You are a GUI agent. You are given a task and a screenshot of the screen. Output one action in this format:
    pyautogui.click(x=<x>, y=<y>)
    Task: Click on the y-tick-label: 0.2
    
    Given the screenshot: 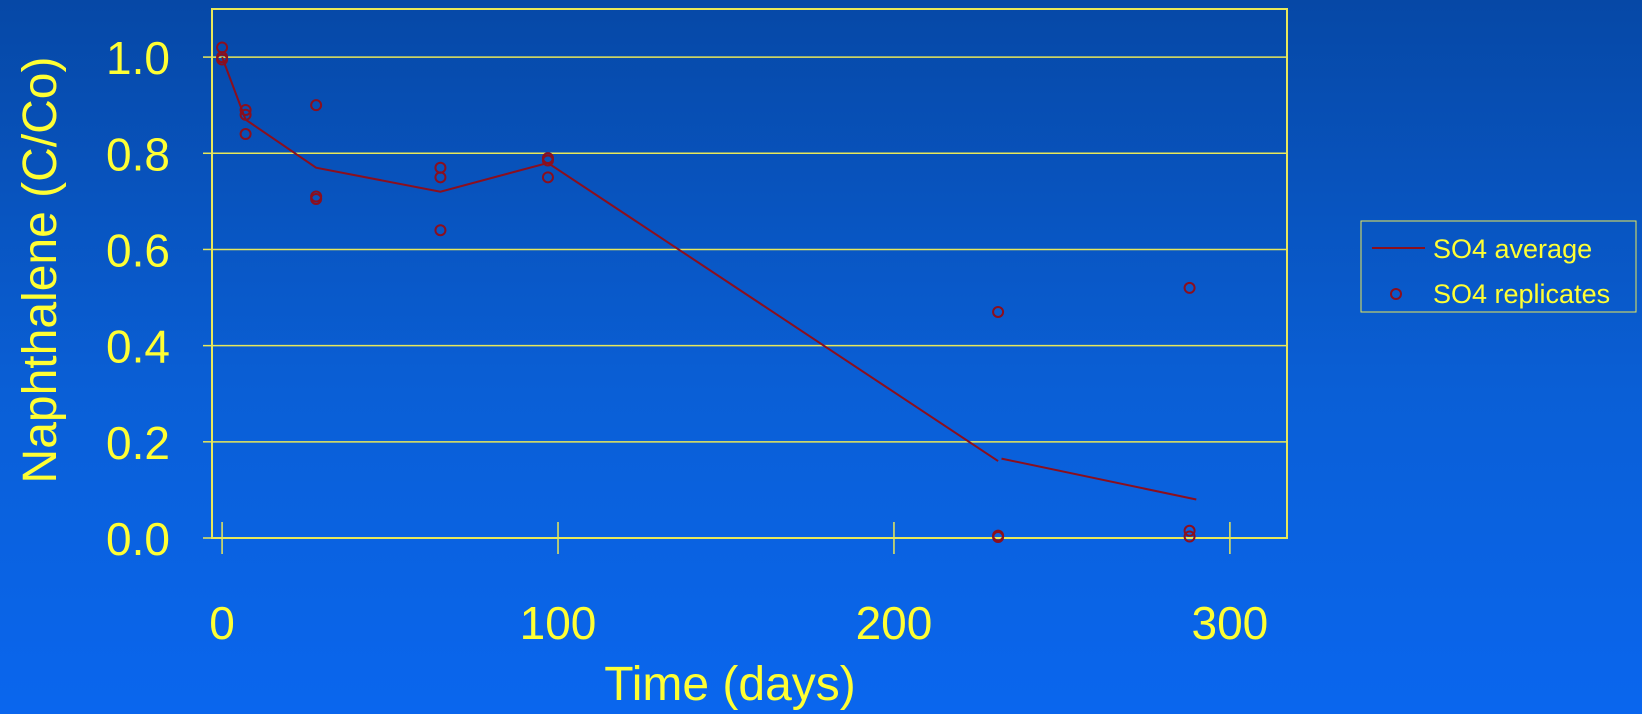 What is the action you would take?
    pyautogui.click(x=138, y=443)
    